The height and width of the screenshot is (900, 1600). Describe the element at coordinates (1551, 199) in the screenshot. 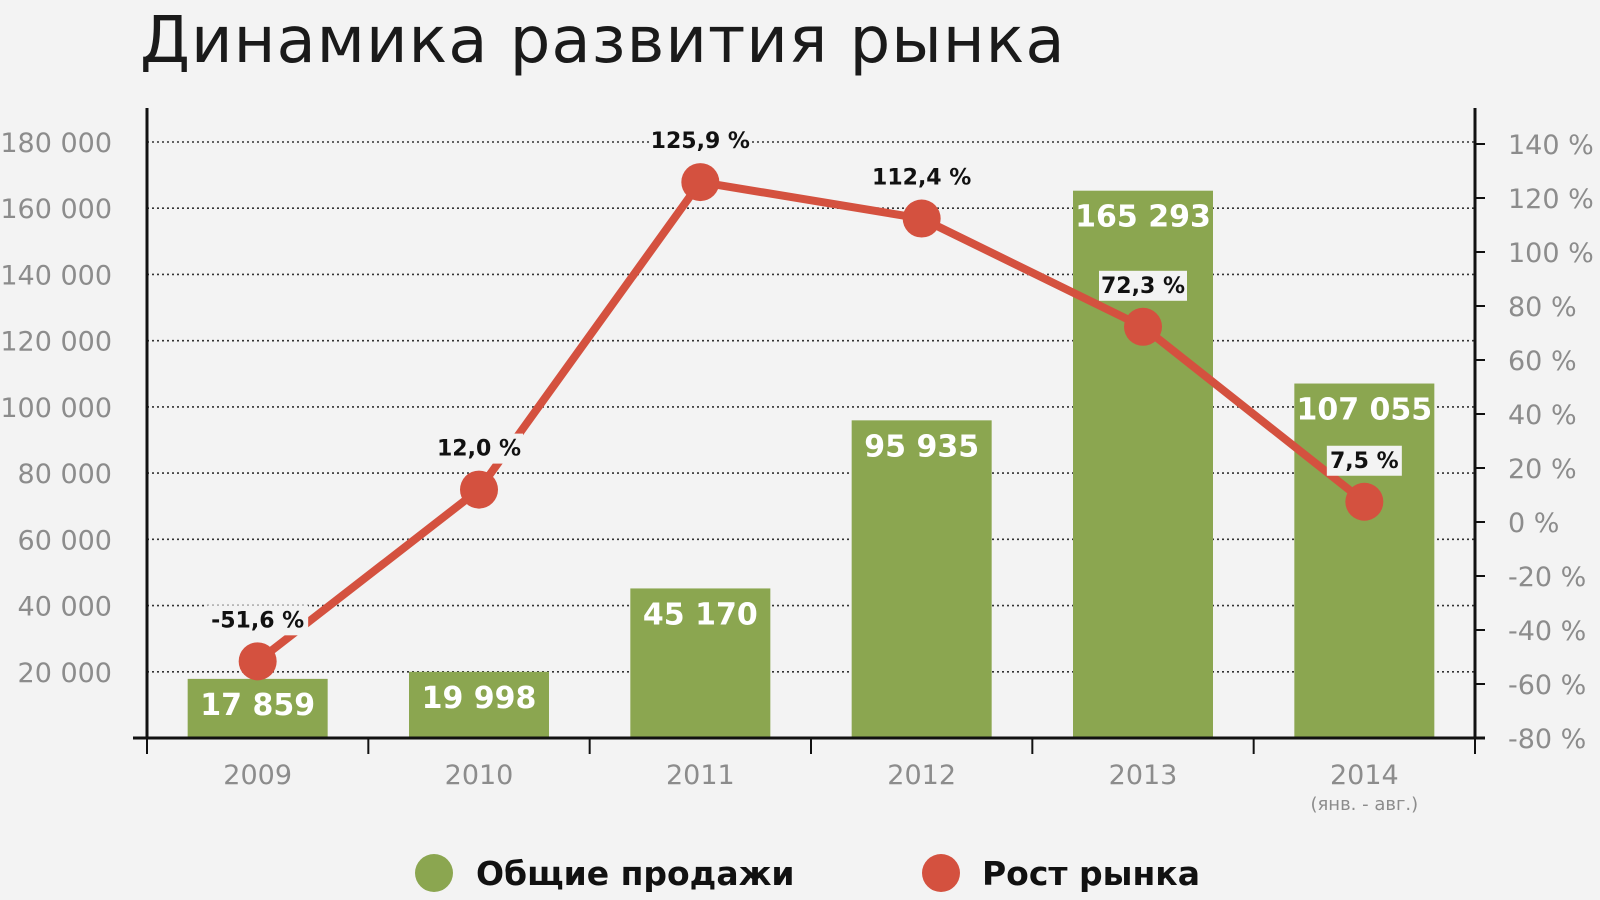

I see `right-tick-label: 120 %` at that location.